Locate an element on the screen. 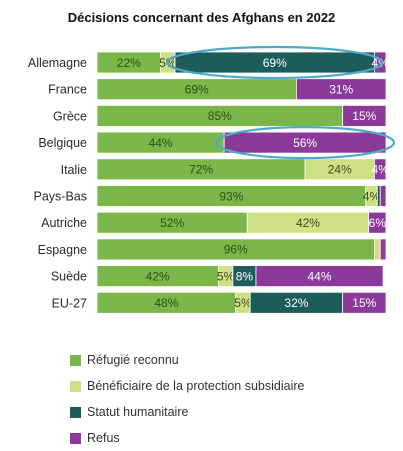  data-label-eu-27-statut-humanitaire: 32% is located at coordinates (296, 303).